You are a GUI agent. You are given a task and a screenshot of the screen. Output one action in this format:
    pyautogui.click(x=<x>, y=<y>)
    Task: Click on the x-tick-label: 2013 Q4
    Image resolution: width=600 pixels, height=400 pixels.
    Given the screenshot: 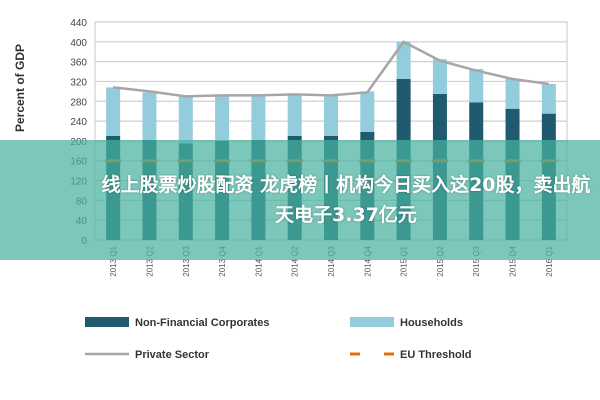 What is the action you would take?
    pyautogui.click(x=222, y=260)
    